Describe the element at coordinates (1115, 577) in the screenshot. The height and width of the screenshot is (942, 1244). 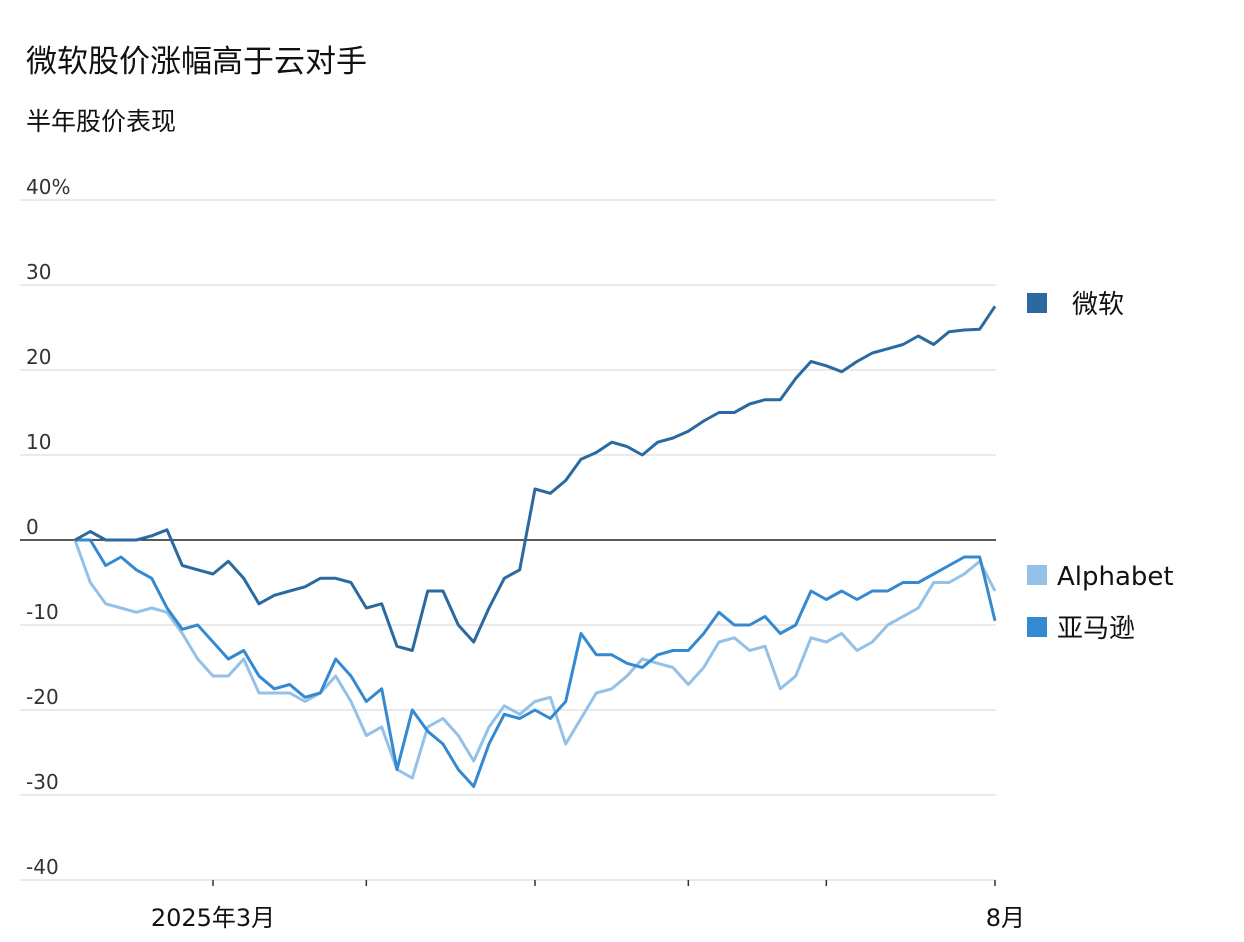
I see `legend-label: Alphabet` at that location.